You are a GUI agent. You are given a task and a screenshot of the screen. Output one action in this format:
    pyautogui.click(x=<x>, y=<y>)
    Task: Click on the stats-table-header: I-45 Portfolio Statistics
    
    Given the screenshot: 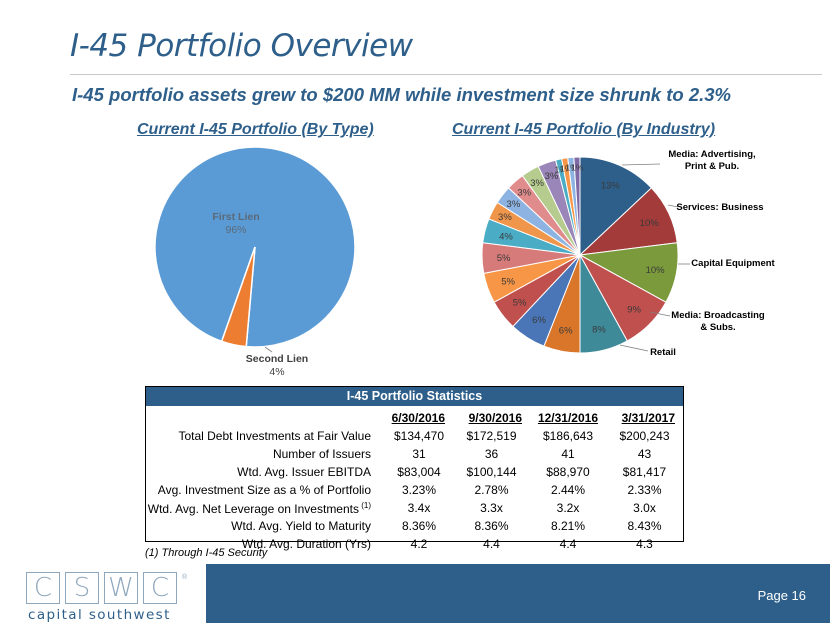 What is the action you would take?
    pyautogui.click(x=414, y=396)
    